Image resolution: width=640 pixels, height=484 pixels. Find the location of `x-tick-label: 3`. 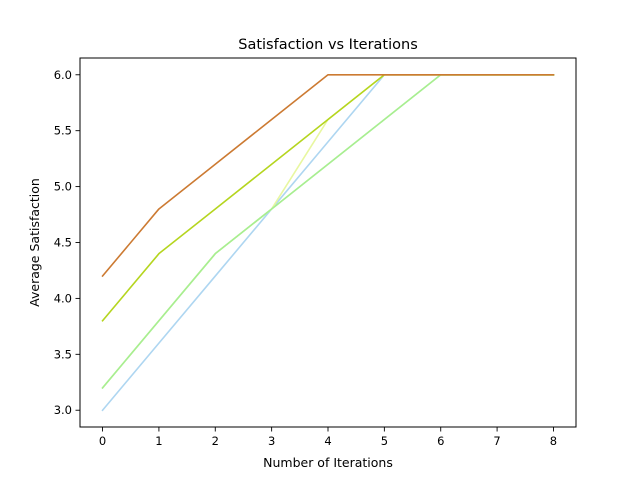

x-tick-label: 3 is located at coordinates (271, 441).